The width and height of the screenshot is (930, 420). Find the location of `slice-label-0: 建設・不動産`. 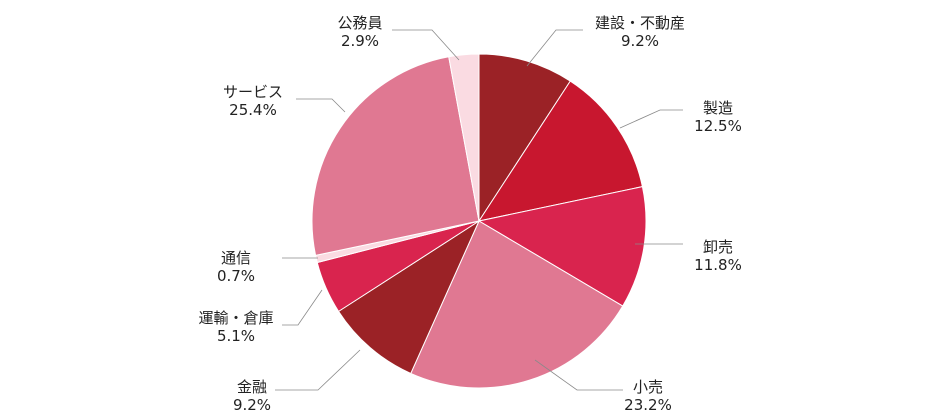

slice-label-0: 建設・不動産 is located at coordinates (640, 23).